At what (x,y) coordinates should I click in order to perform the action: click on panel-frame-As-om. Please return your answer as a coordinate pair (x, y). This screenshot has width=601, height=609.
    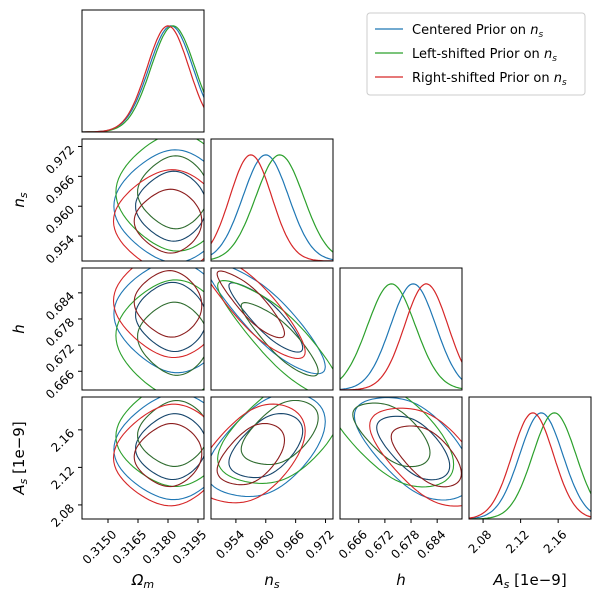
    Looking at the image, I should click on (143, 458).